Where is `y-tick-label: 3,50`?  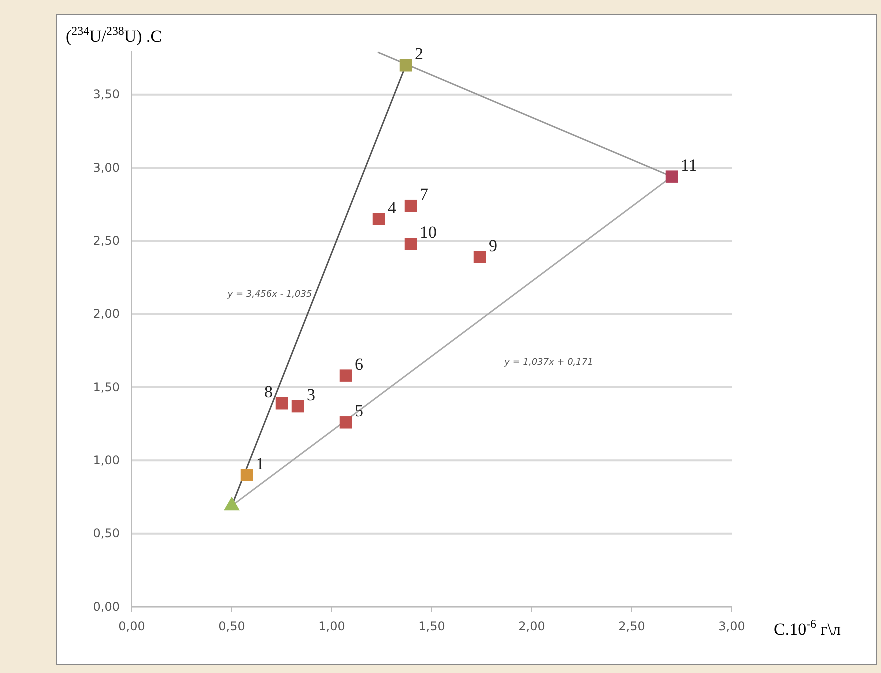
y-tick-label: 3,50 is located at coordinates (106, 95).